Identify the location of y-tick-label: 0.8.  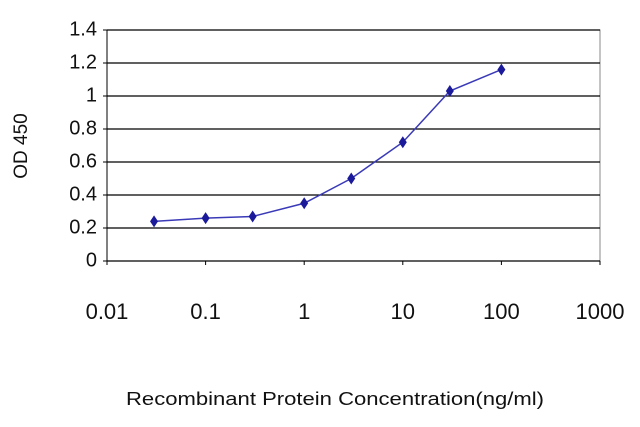
(83, 128).